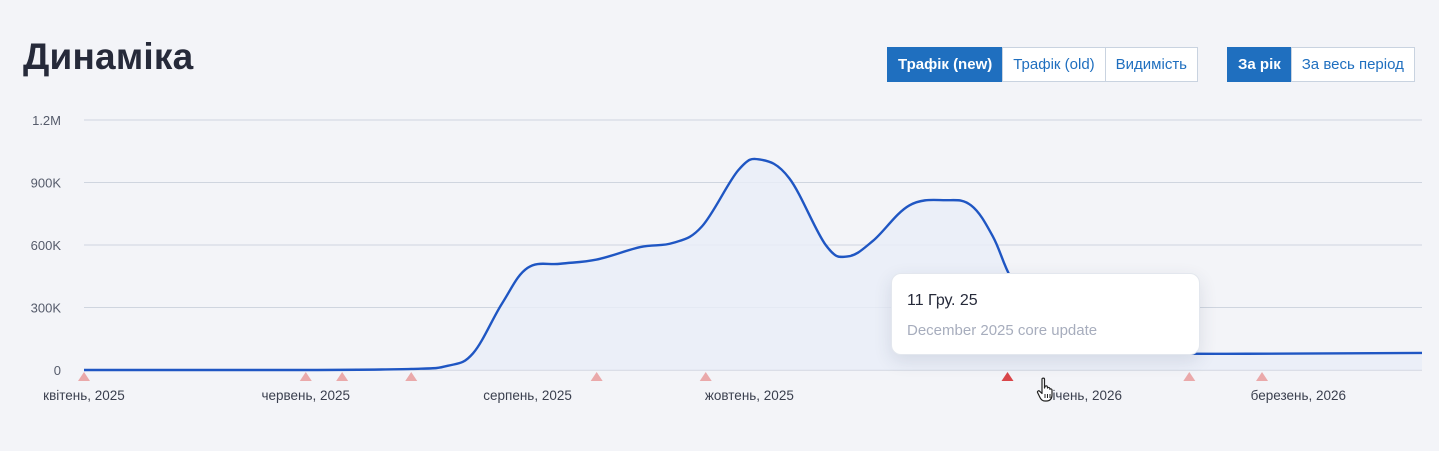  Describe the element at coordinates (46, 308) in the screenshot. I see `y-tick-label: 300K` at that location.